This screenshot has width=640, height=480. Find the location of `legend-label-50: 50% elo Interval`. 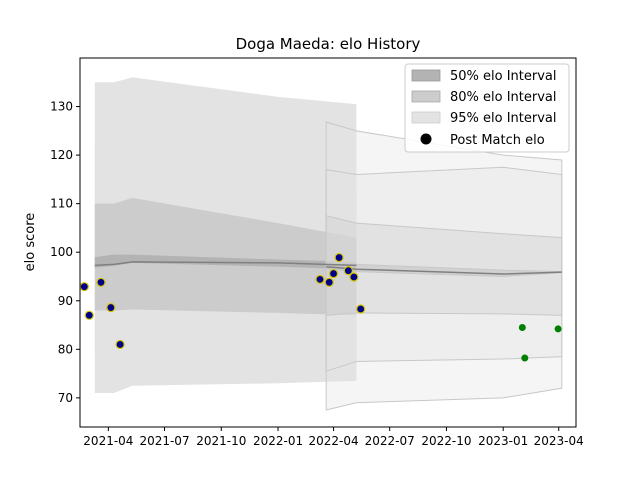

legend-label-50: 50% elo Interval is located at coordinates (503, 76).